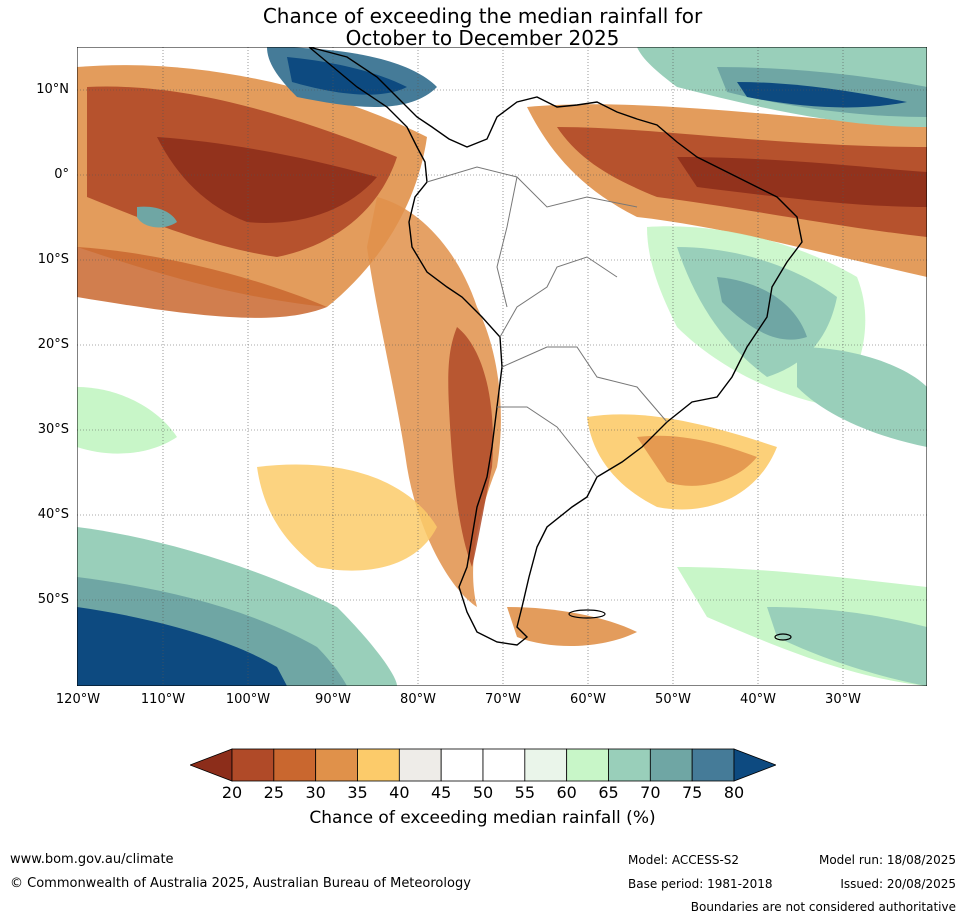  Describe the element at coordinates (399, 792) in the screenshot. I see `colorbar-tick-label: 40` at that location.